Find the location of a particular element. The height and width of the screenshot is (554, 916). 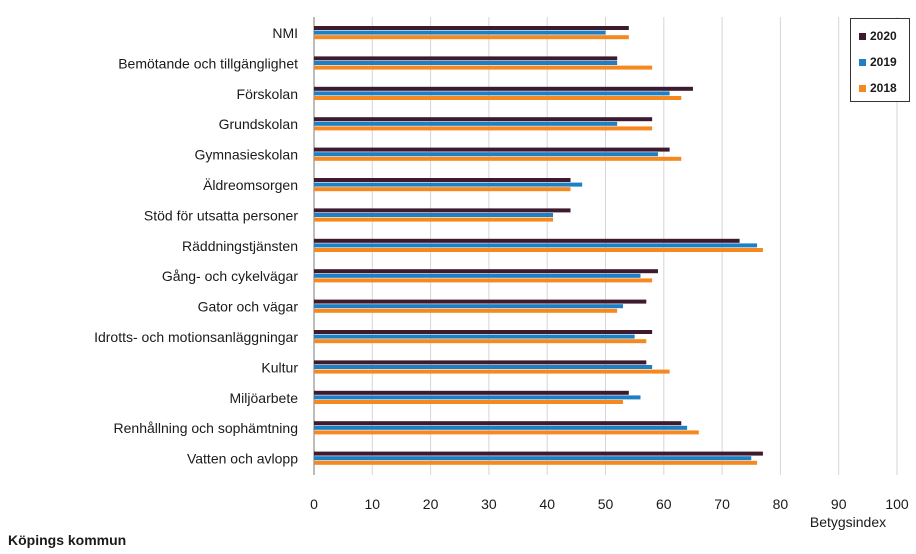

x-tick-label: 10 is located at coordinates (373, 504).